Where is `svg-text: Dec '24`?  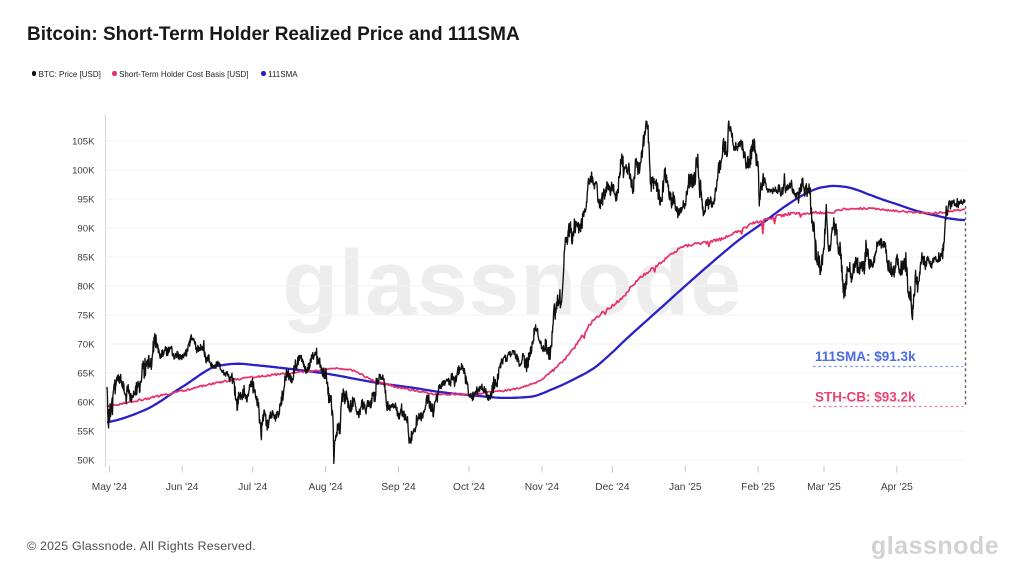 svg-text: Dec '24 is located at coordinates (612, 487).